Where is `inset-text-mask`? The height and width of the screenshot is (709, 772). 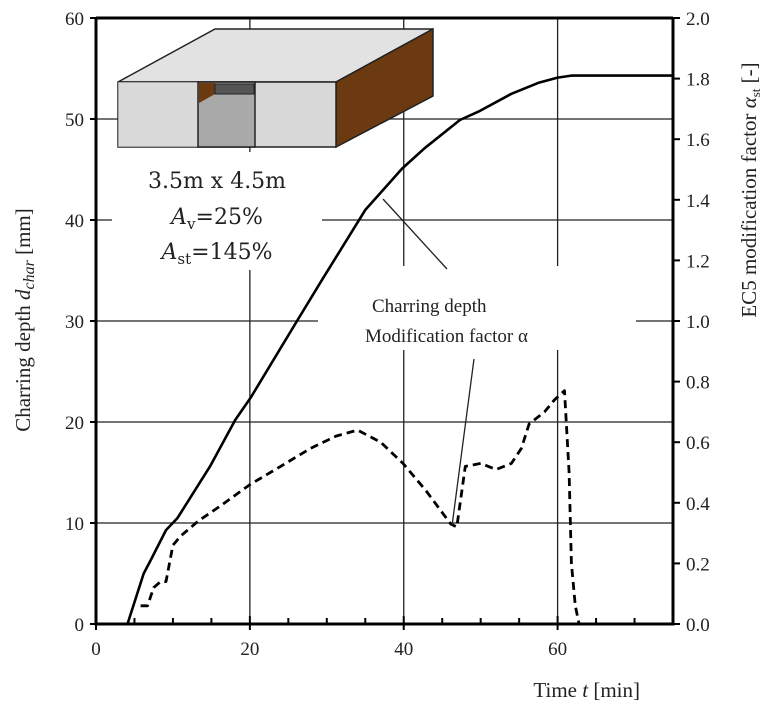 inset-text-mask is located at coordinates (217, 211).